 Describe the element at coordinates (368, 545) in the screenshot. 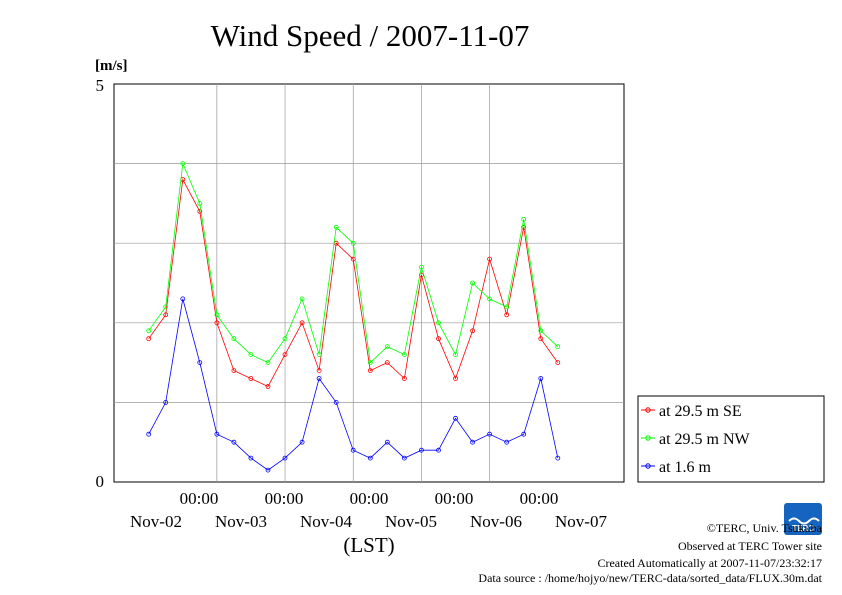

I see `x-axis-label: (LST)` at that location.